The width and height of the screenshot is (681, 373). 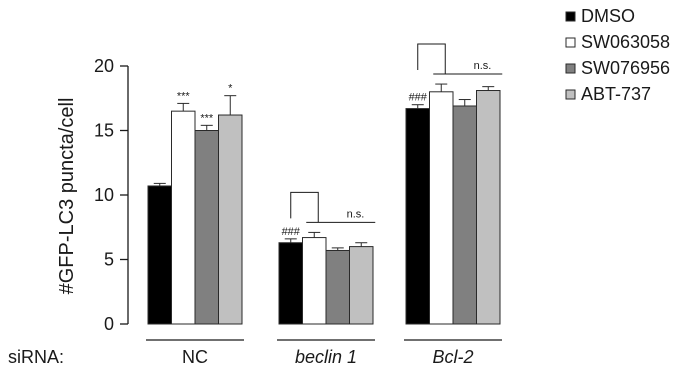 What do you see at coordinates (36, 357) in the screenshot?
I see `siRNA-label: siRNA:` at bounding box center [36, 357].